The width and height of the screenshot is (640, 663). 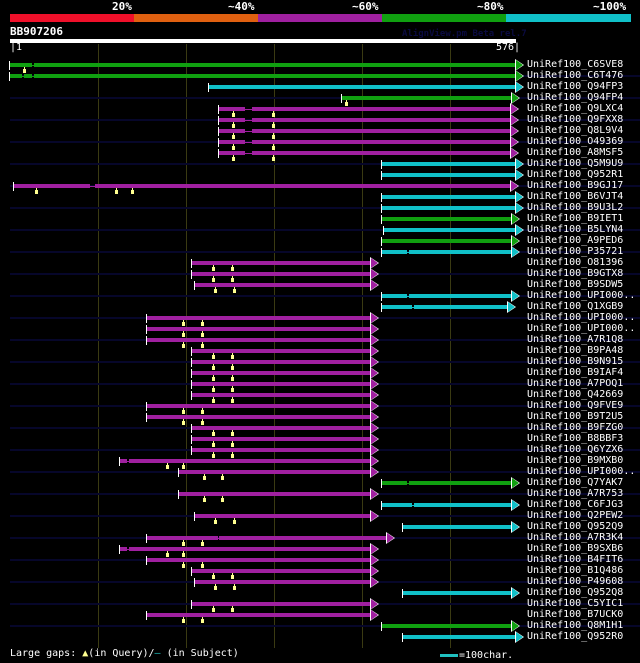 I want to click on hit-name-link: UniRef100_A7POQ1, so click(x=575, y=383).